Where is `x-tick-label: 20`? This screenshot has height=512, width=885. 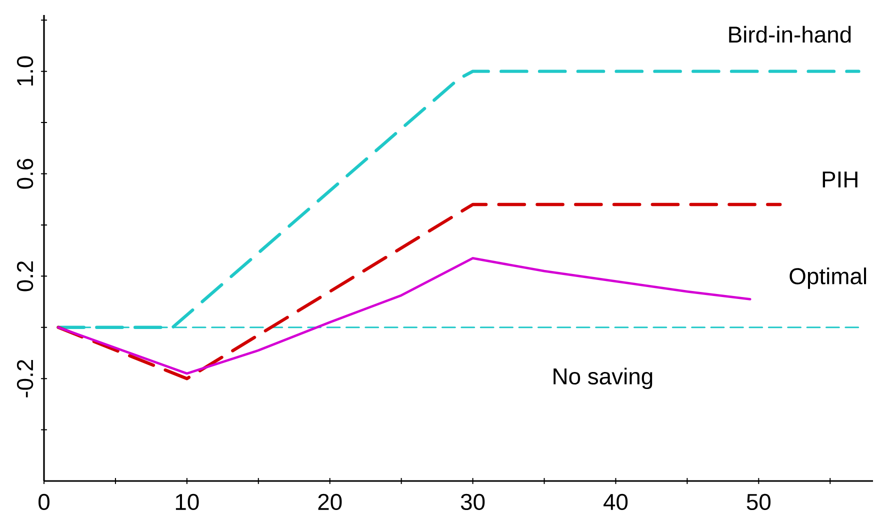 x-tick-label: 20 is located at coordinates (330, 502).